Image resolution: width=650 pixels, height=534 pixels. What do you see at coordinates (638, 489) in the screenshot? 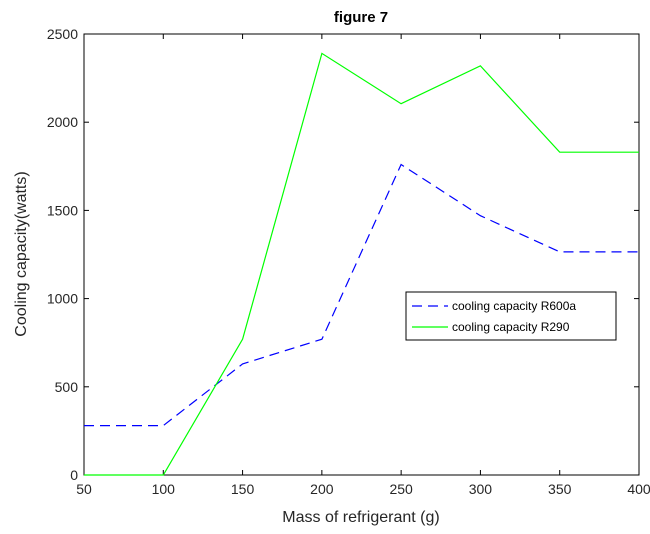
I see `x-tick-label: 400` at bounding box center [638, 489].